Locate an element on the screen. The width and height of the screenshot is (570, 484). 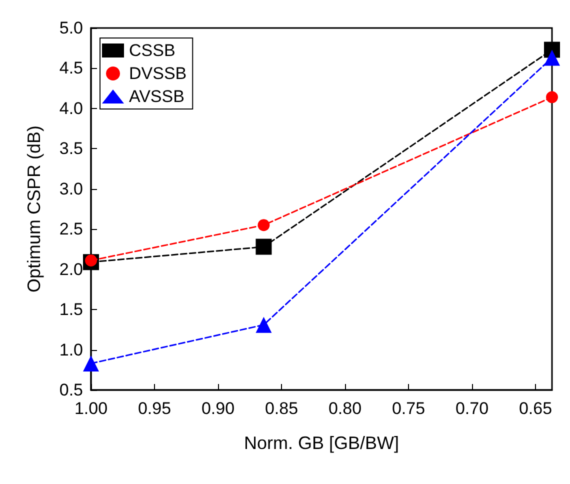
y-tick-label: 5.0 is located at coordinates (71, 28).